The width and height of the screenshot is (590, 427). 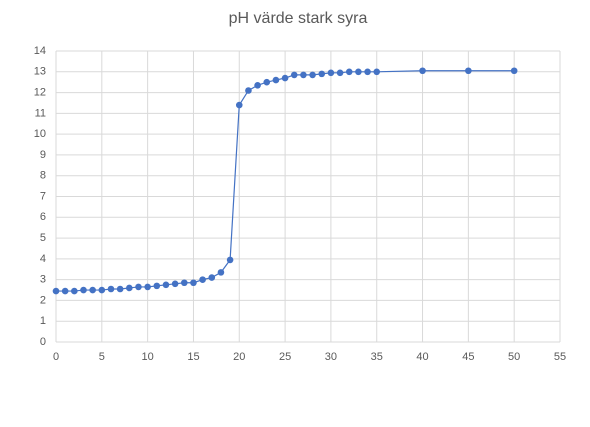 What do you see at coordinates (43, 259) in the screenshot?
I see `y-tick-label: 4` at bounding box center [43, 259].